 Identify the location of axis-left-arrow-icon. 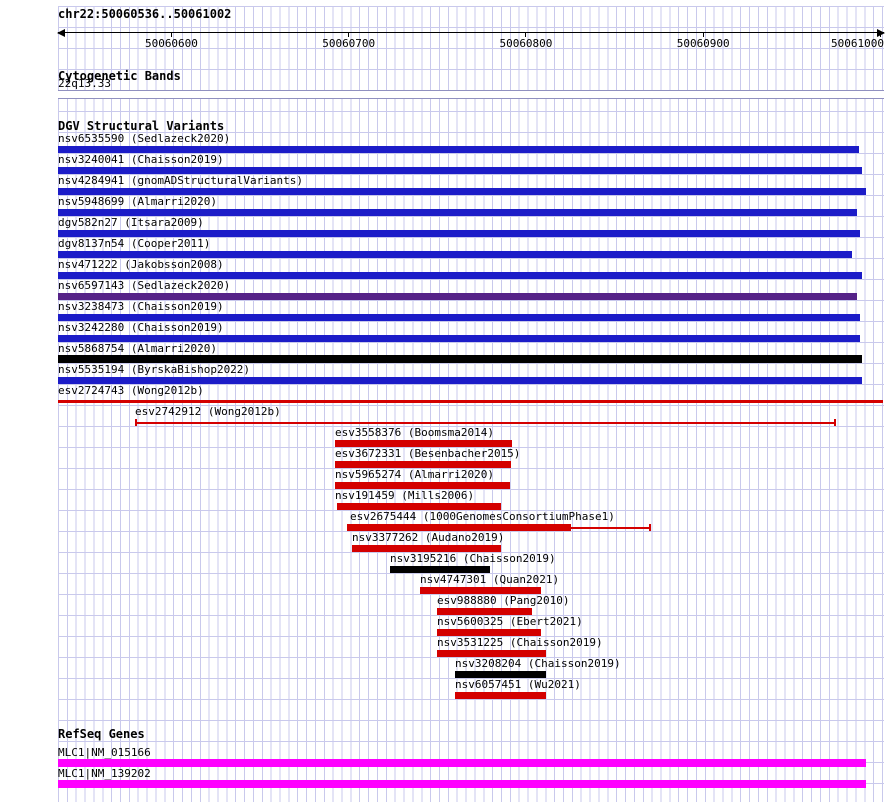
(61, 33).